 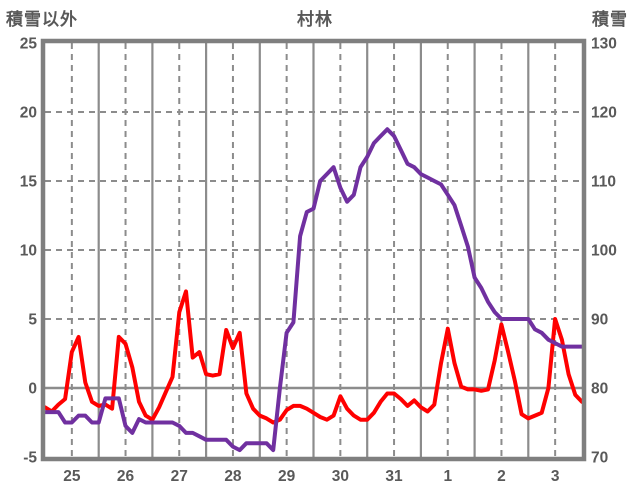 I want to click on right-axis-tick-label: 110, so click(x=603, y=182).